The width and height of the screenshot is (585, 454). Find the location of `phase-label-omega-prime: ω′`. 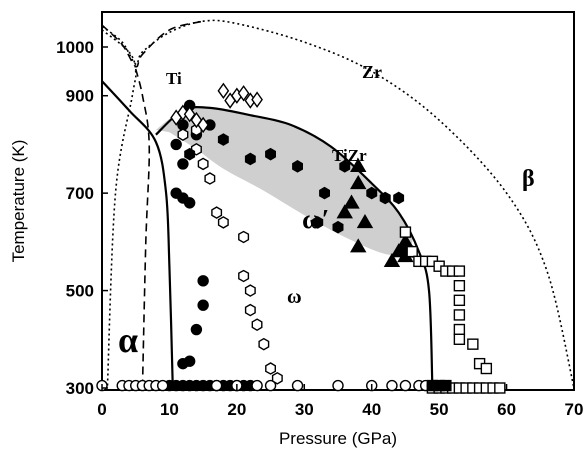

phase-label-omega-prime: ω′ is located at coordinates (315, 219).